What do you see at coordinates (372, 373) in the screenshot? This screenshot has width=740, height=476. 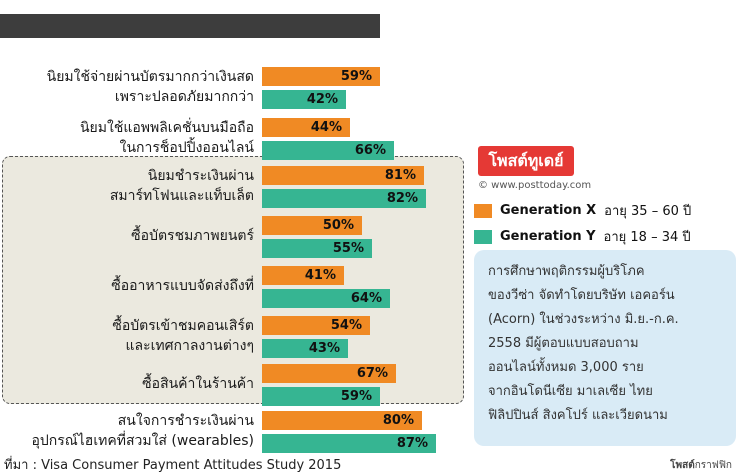 I see `bar-value-label: 67%` at bounding box center [372, 373].